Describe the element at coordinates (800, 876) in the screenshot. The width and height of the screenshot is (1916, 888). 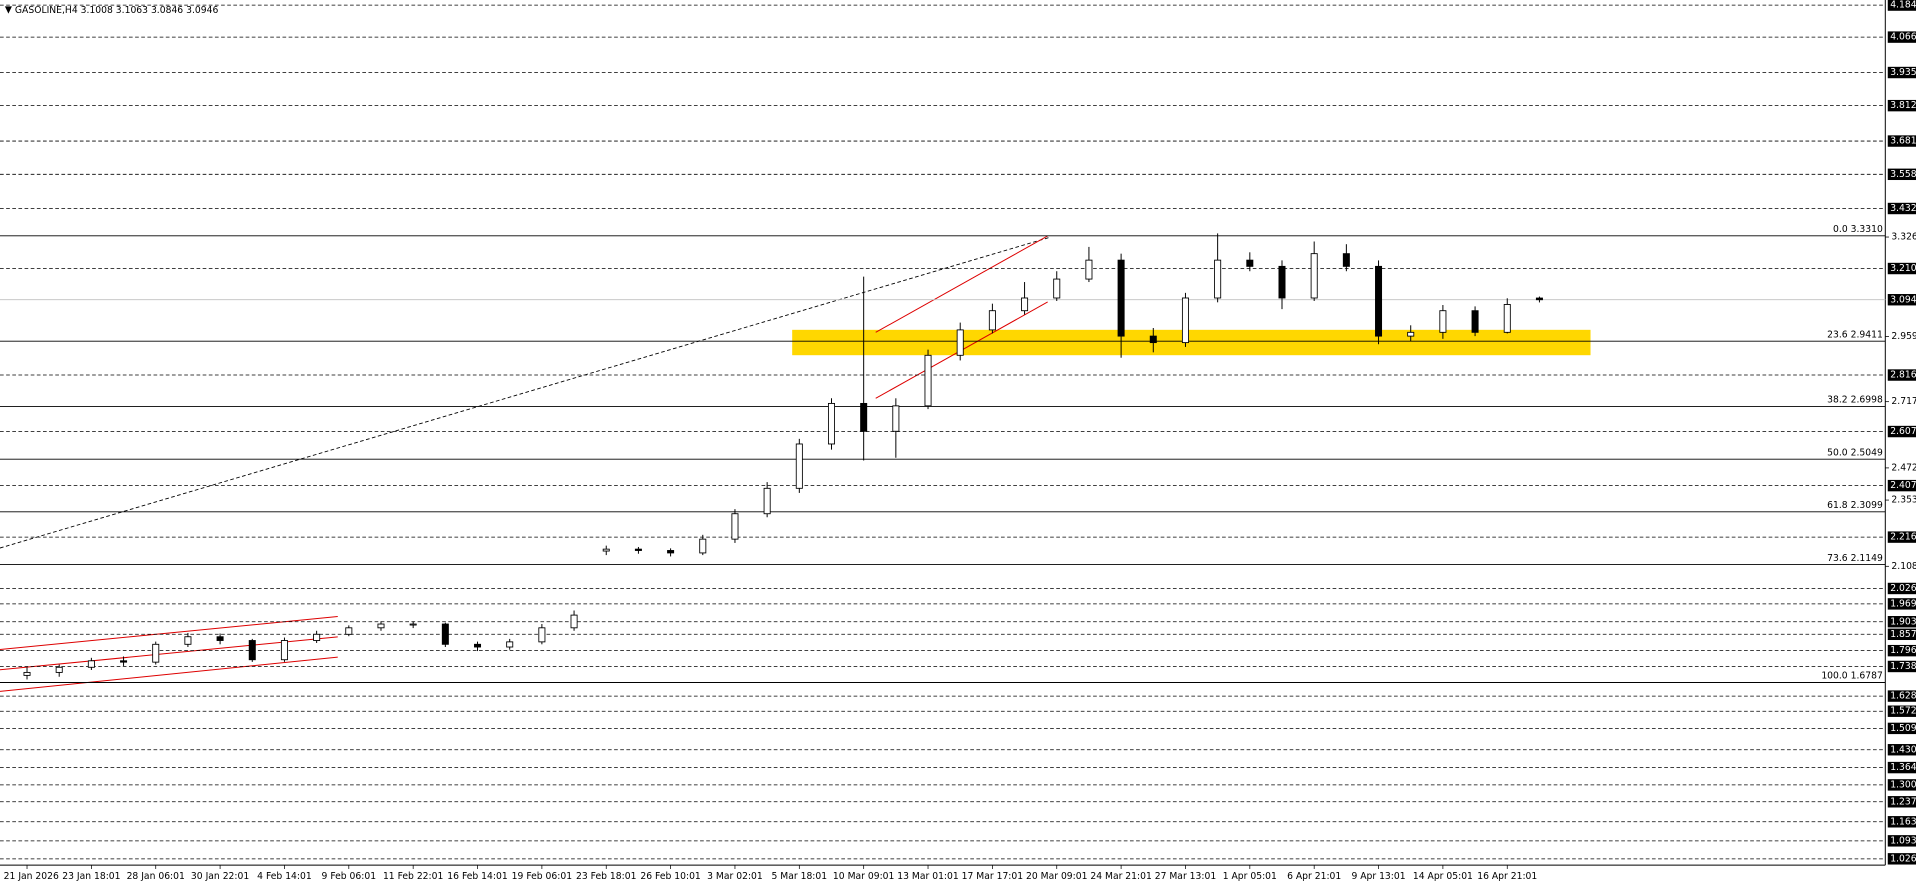
I see `x-tick-label: 5 Mar 18:01` at that location.